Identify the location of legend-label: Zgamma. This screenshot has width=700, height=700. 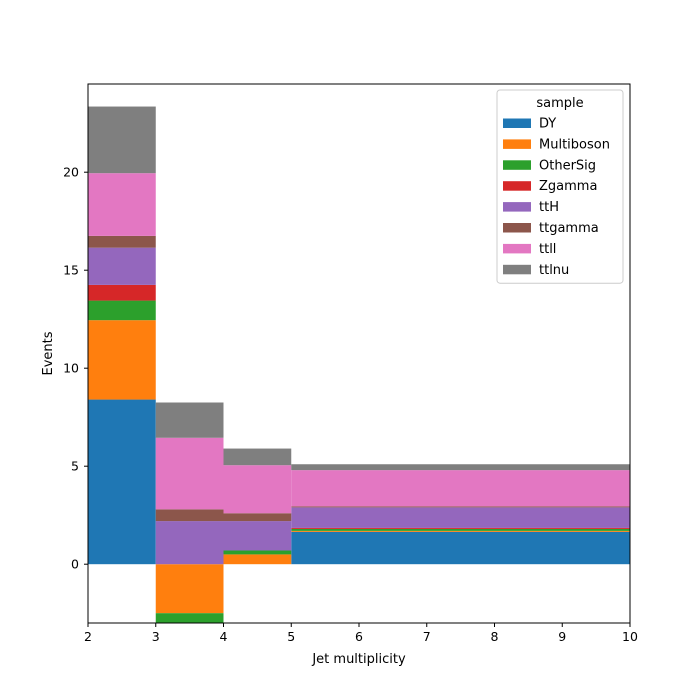
(568, 186).